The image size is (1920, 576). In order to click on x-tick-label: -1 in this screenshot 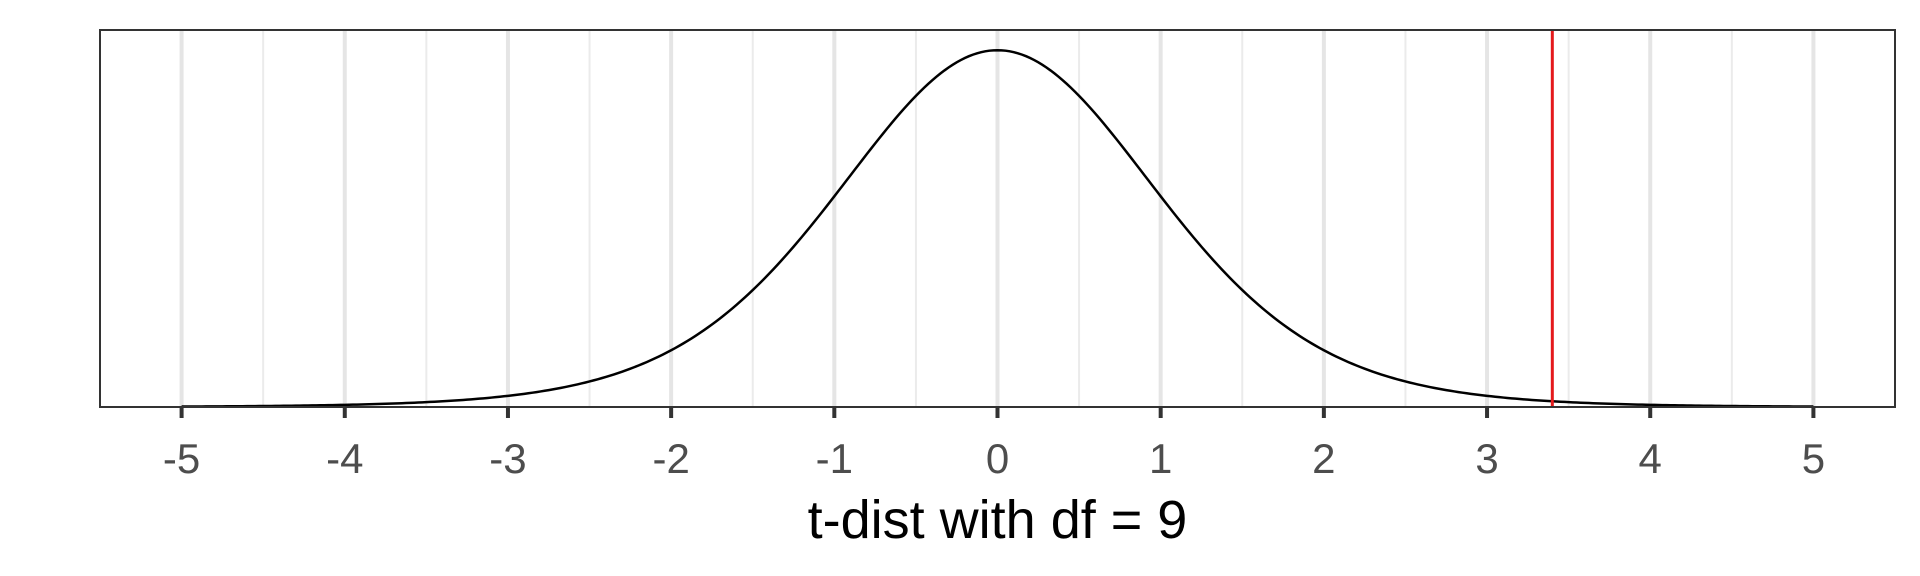, I will do `click(834, 458)`.